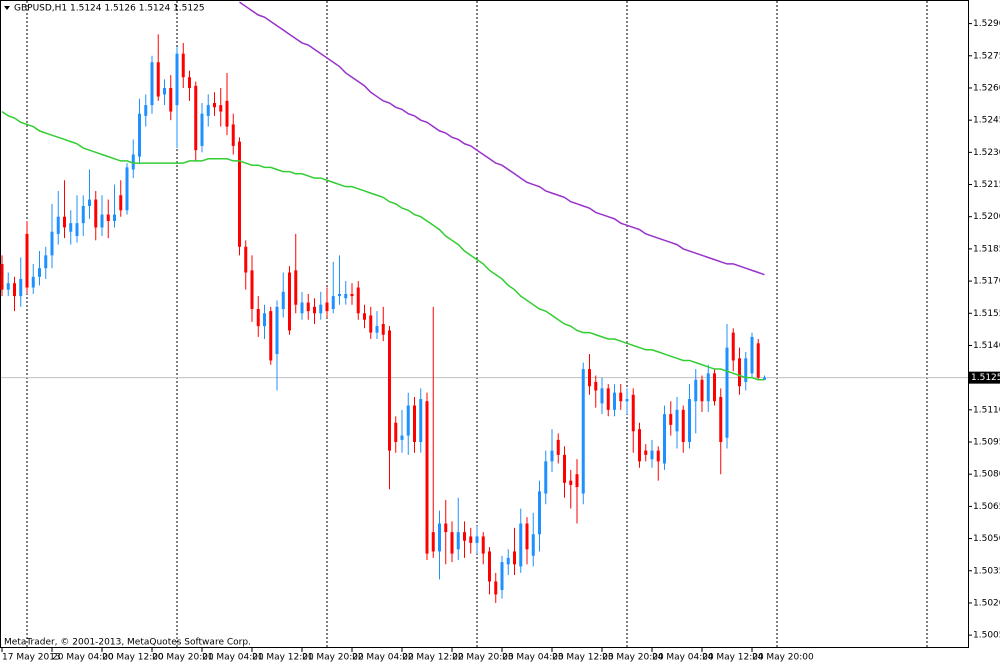 This screenshot has width=1000, height=663. What do you see at coordinates (383, 658) in the screenshot?
I see `x-tick-label: 22 May 04:00` at bounding box center [383, 658].